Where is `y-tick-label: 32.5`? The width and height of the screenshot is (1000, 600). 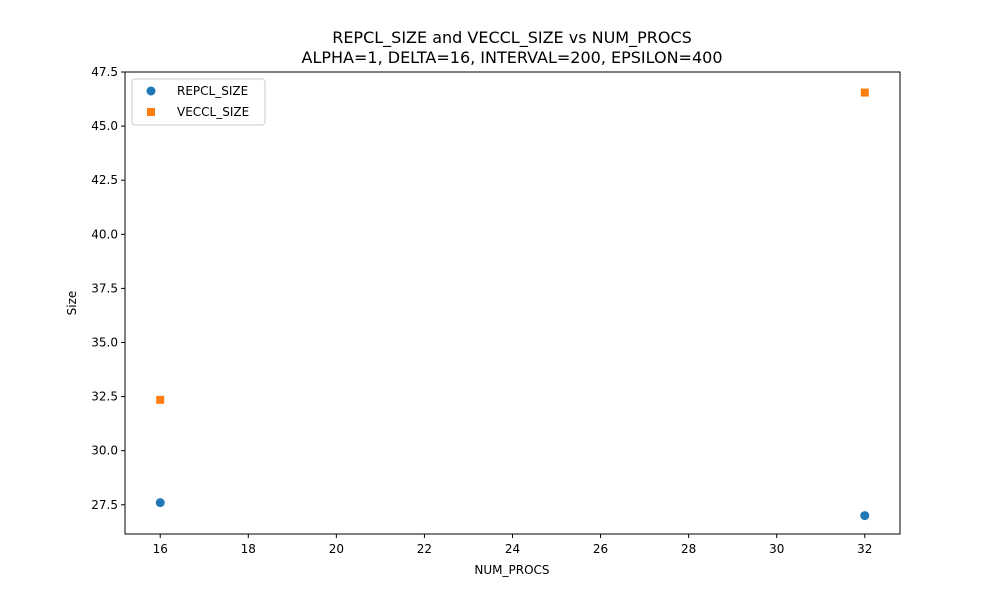
y-tick-label: 32.5 is located at coordinates (104, 397).